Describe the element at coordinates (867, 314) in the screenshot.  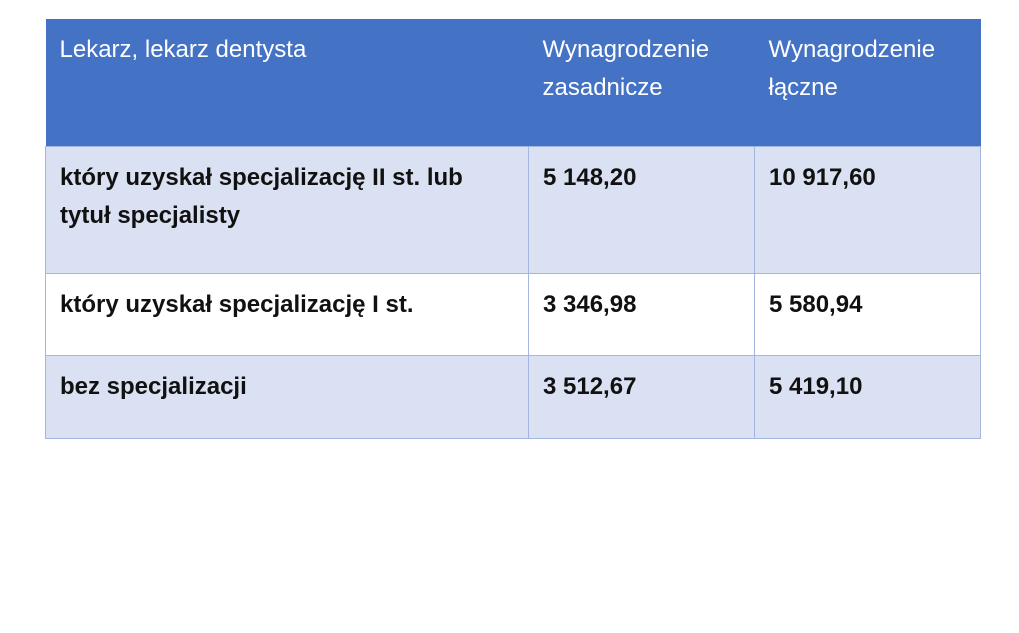
I see `row-total-salary: 5 580,94` at that location.